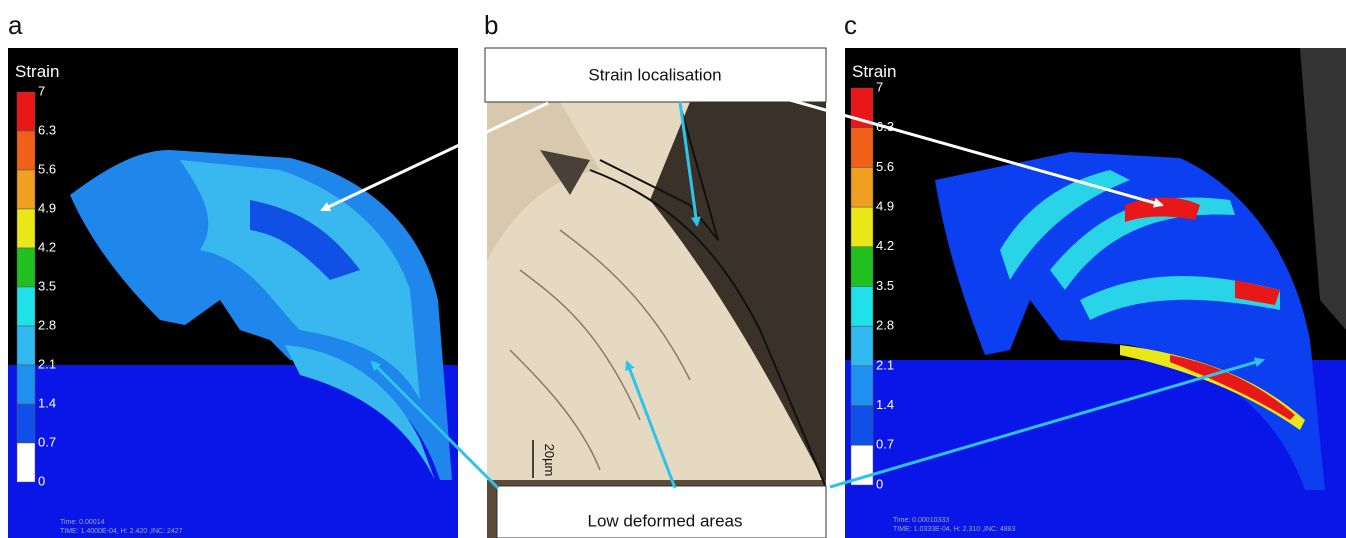 The height and width of the screenshot is (538, 1346). I want to click on footer-text: TIME: 1.0333E-04, H: 2.310 ,INC: 4883, so click(954, 529).